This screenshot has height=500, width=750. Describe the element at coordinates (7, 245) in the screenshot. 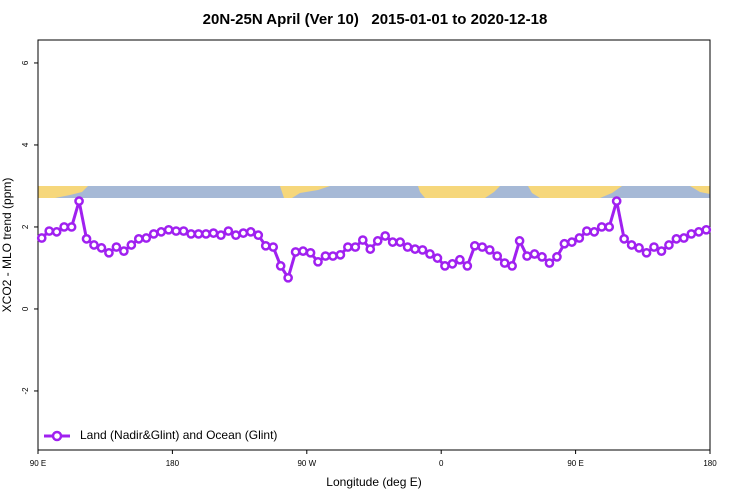

I see `y-axis-label: XCO2 - MLO trend (ppm)` at that location.